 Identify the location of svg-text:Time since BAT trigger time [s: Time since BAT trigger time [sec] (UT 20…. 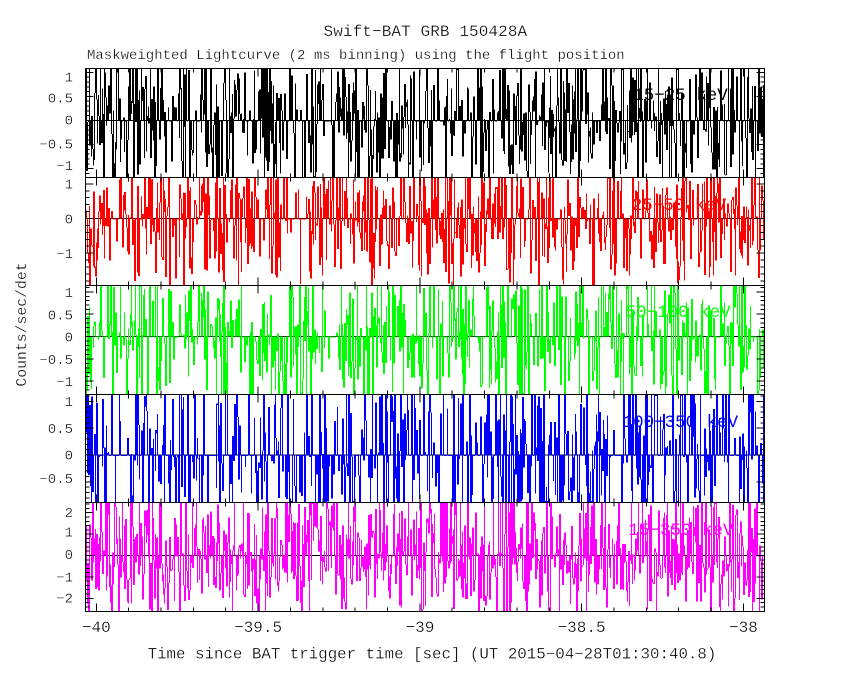
(432, 655).